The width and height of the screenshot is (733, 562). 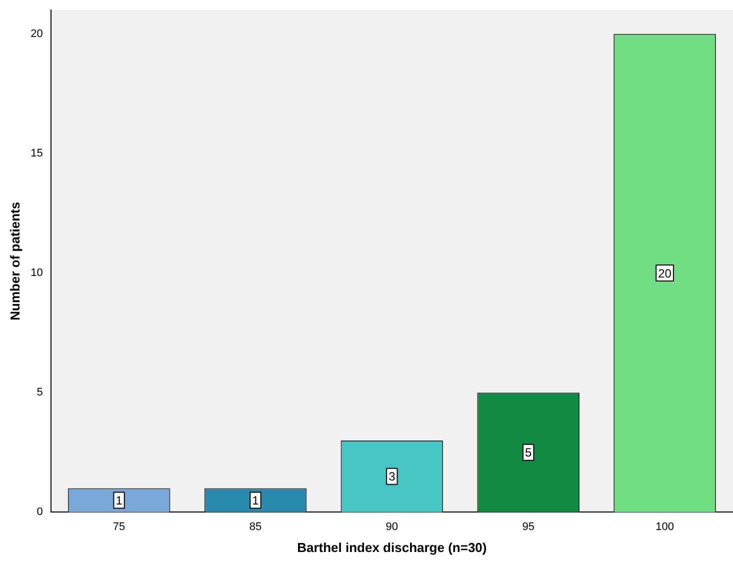 What do you see at coordinates (392, 526) in the screenshot?
I see `x-tick-label: 90` at bounding box center [392, 526].